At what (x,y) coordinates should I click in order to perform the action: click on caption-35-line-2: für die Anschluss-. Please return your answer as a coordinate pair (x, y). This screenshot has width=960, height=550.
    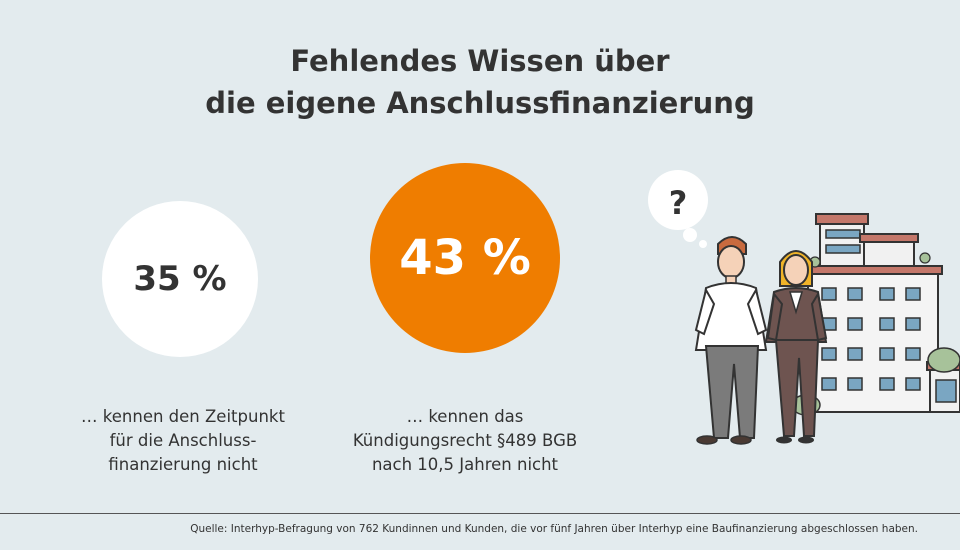
    Looking at the image, I should click on (183, 440).